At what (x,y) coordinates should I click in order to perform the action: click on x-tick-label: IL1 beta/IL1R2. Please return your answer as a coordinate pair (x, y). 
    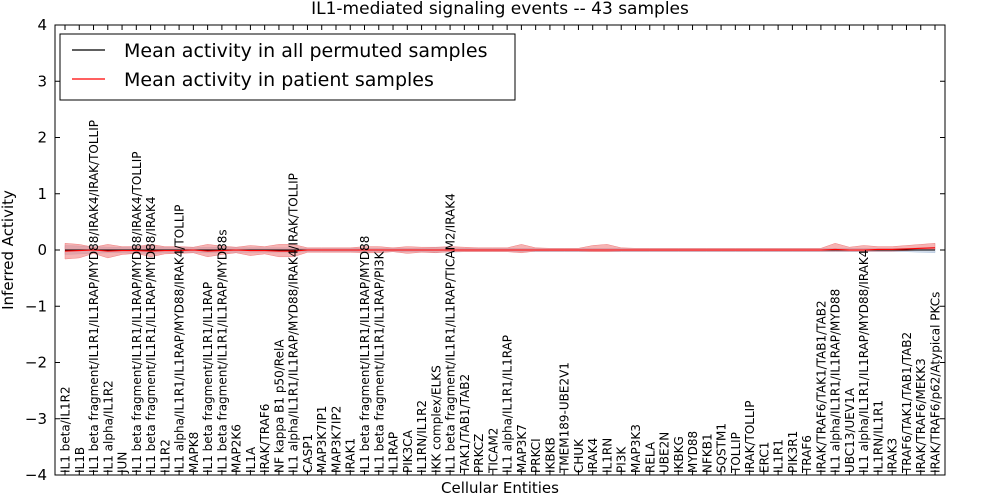
    Looking at the image, I should click on (66, 429).